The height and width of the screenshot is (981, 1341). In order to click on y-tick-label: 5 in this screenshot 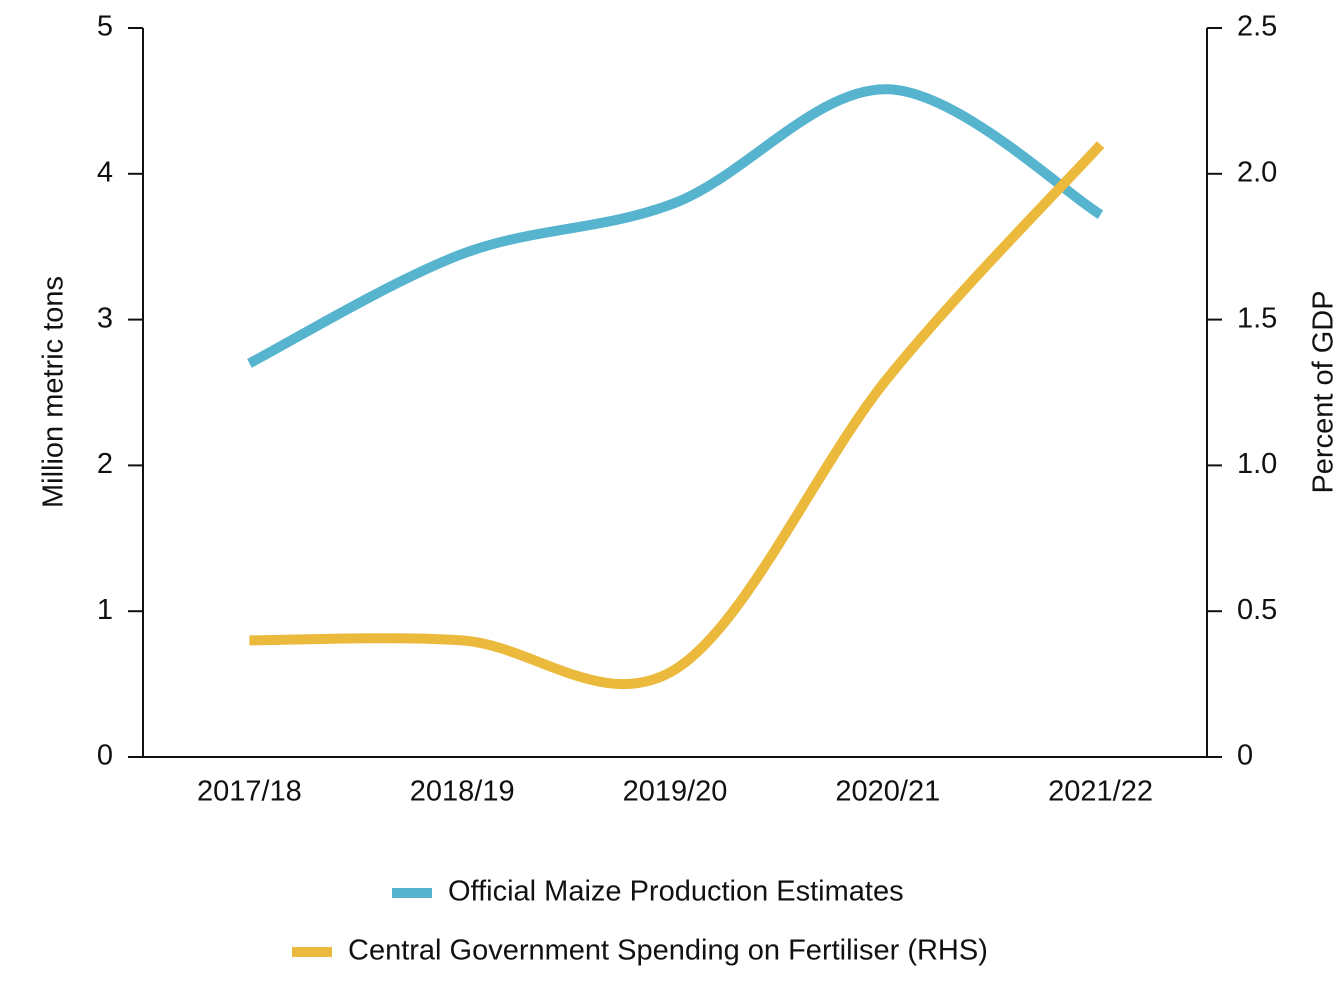, I will do `click(105, 27)`.